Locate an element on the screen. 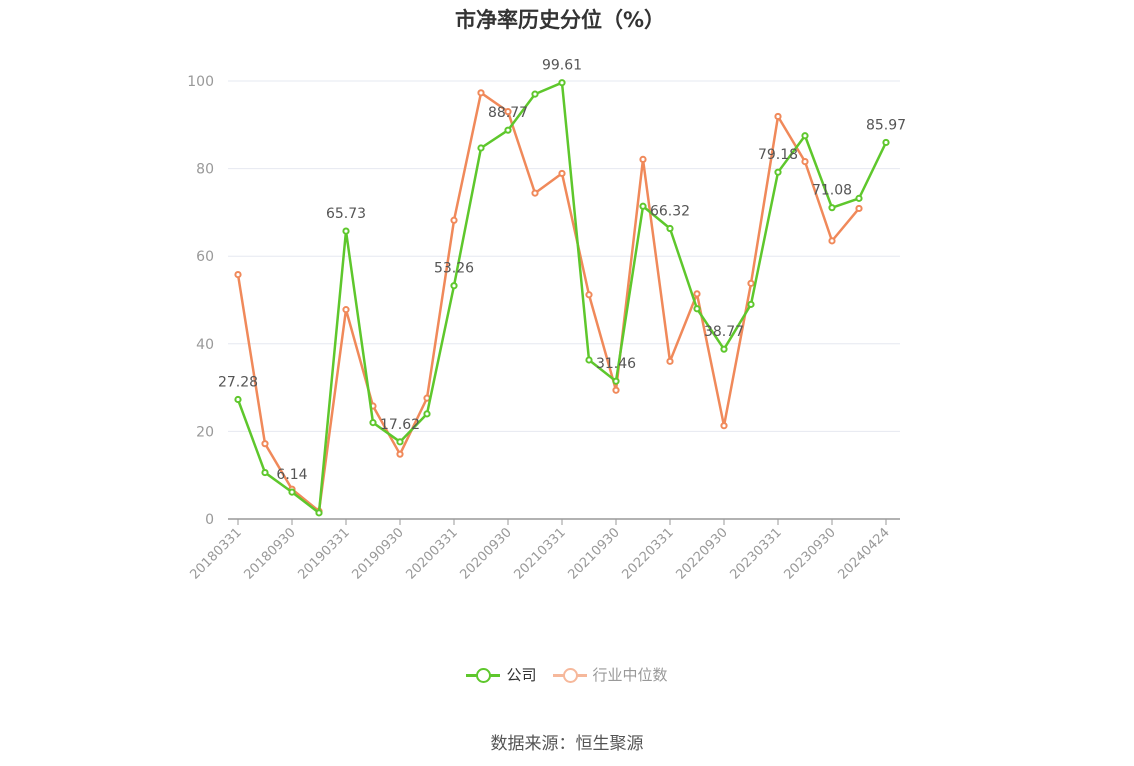 The width and height of the screenshot is (1134, 766). legend-label-industry-median: 行业中位数 is located at coordinates (630, 675).